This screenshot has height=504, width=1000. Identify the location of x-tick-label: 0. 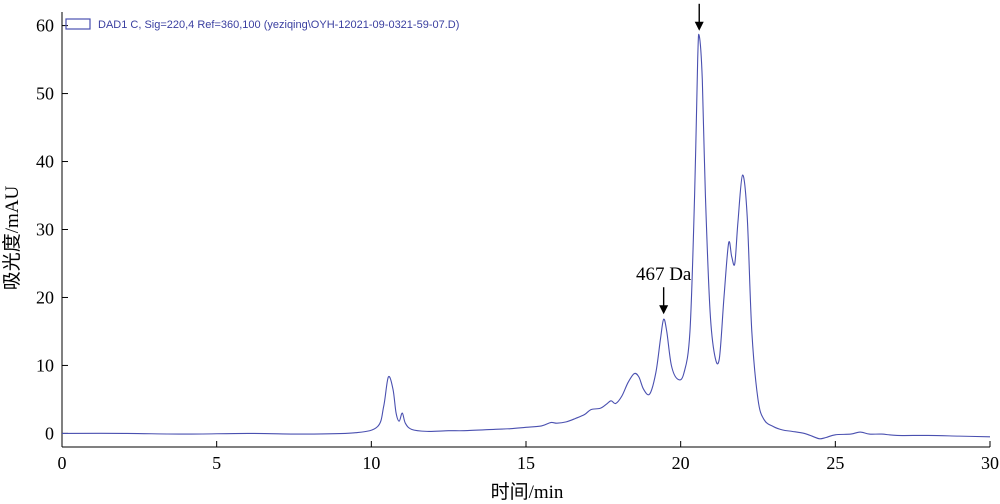
(62, 463).